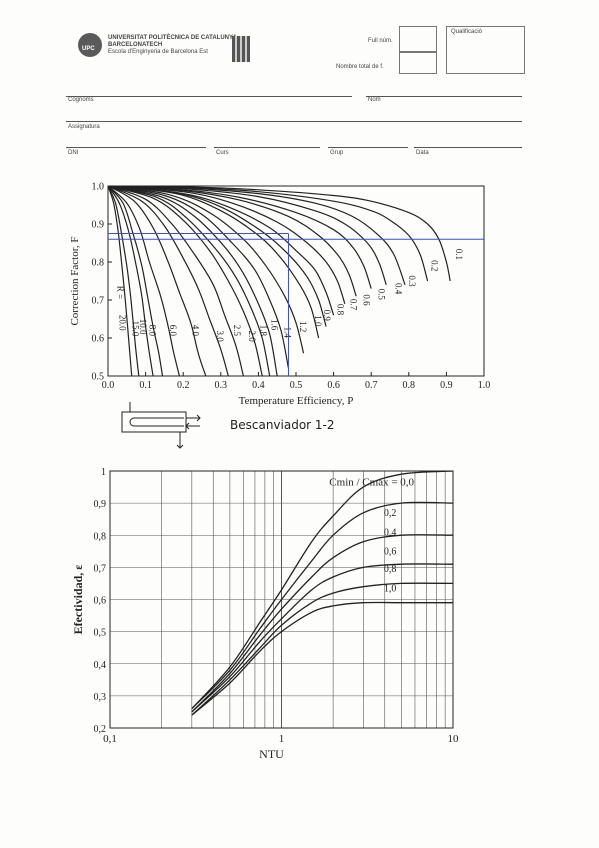  What do you see at coordinates (263, 331) in the screenshot?
I see `curve-label: 1.8` at bounding box center [263, 331].